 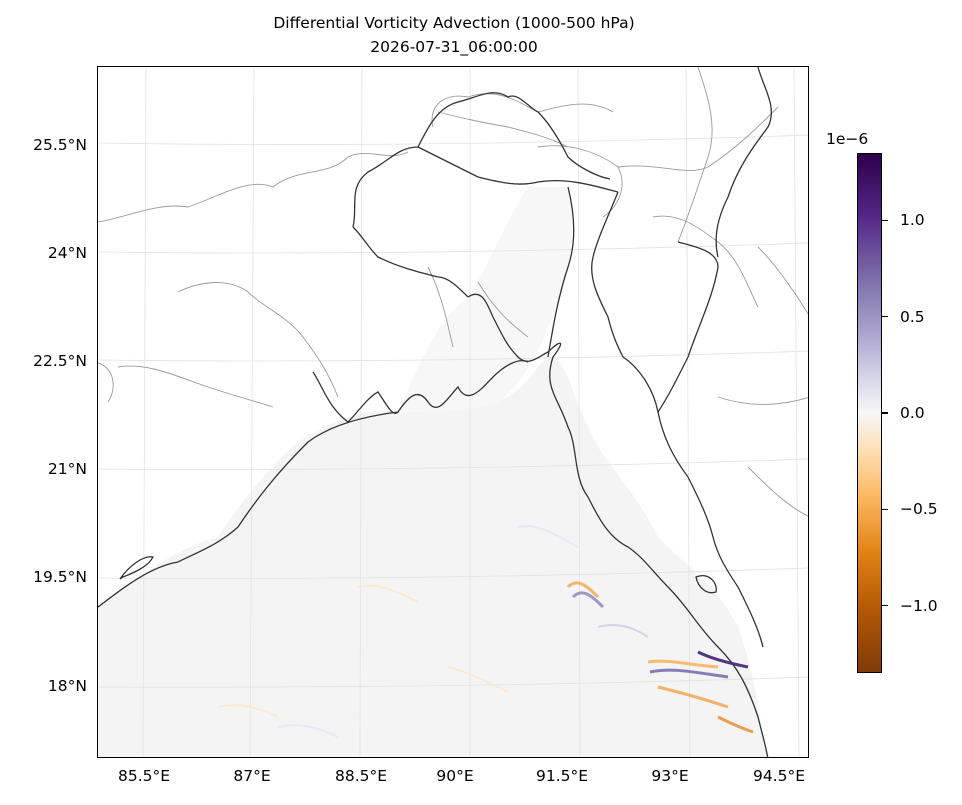 I want to click on y-tick-label: 21°N, so click(x=67, y=469).